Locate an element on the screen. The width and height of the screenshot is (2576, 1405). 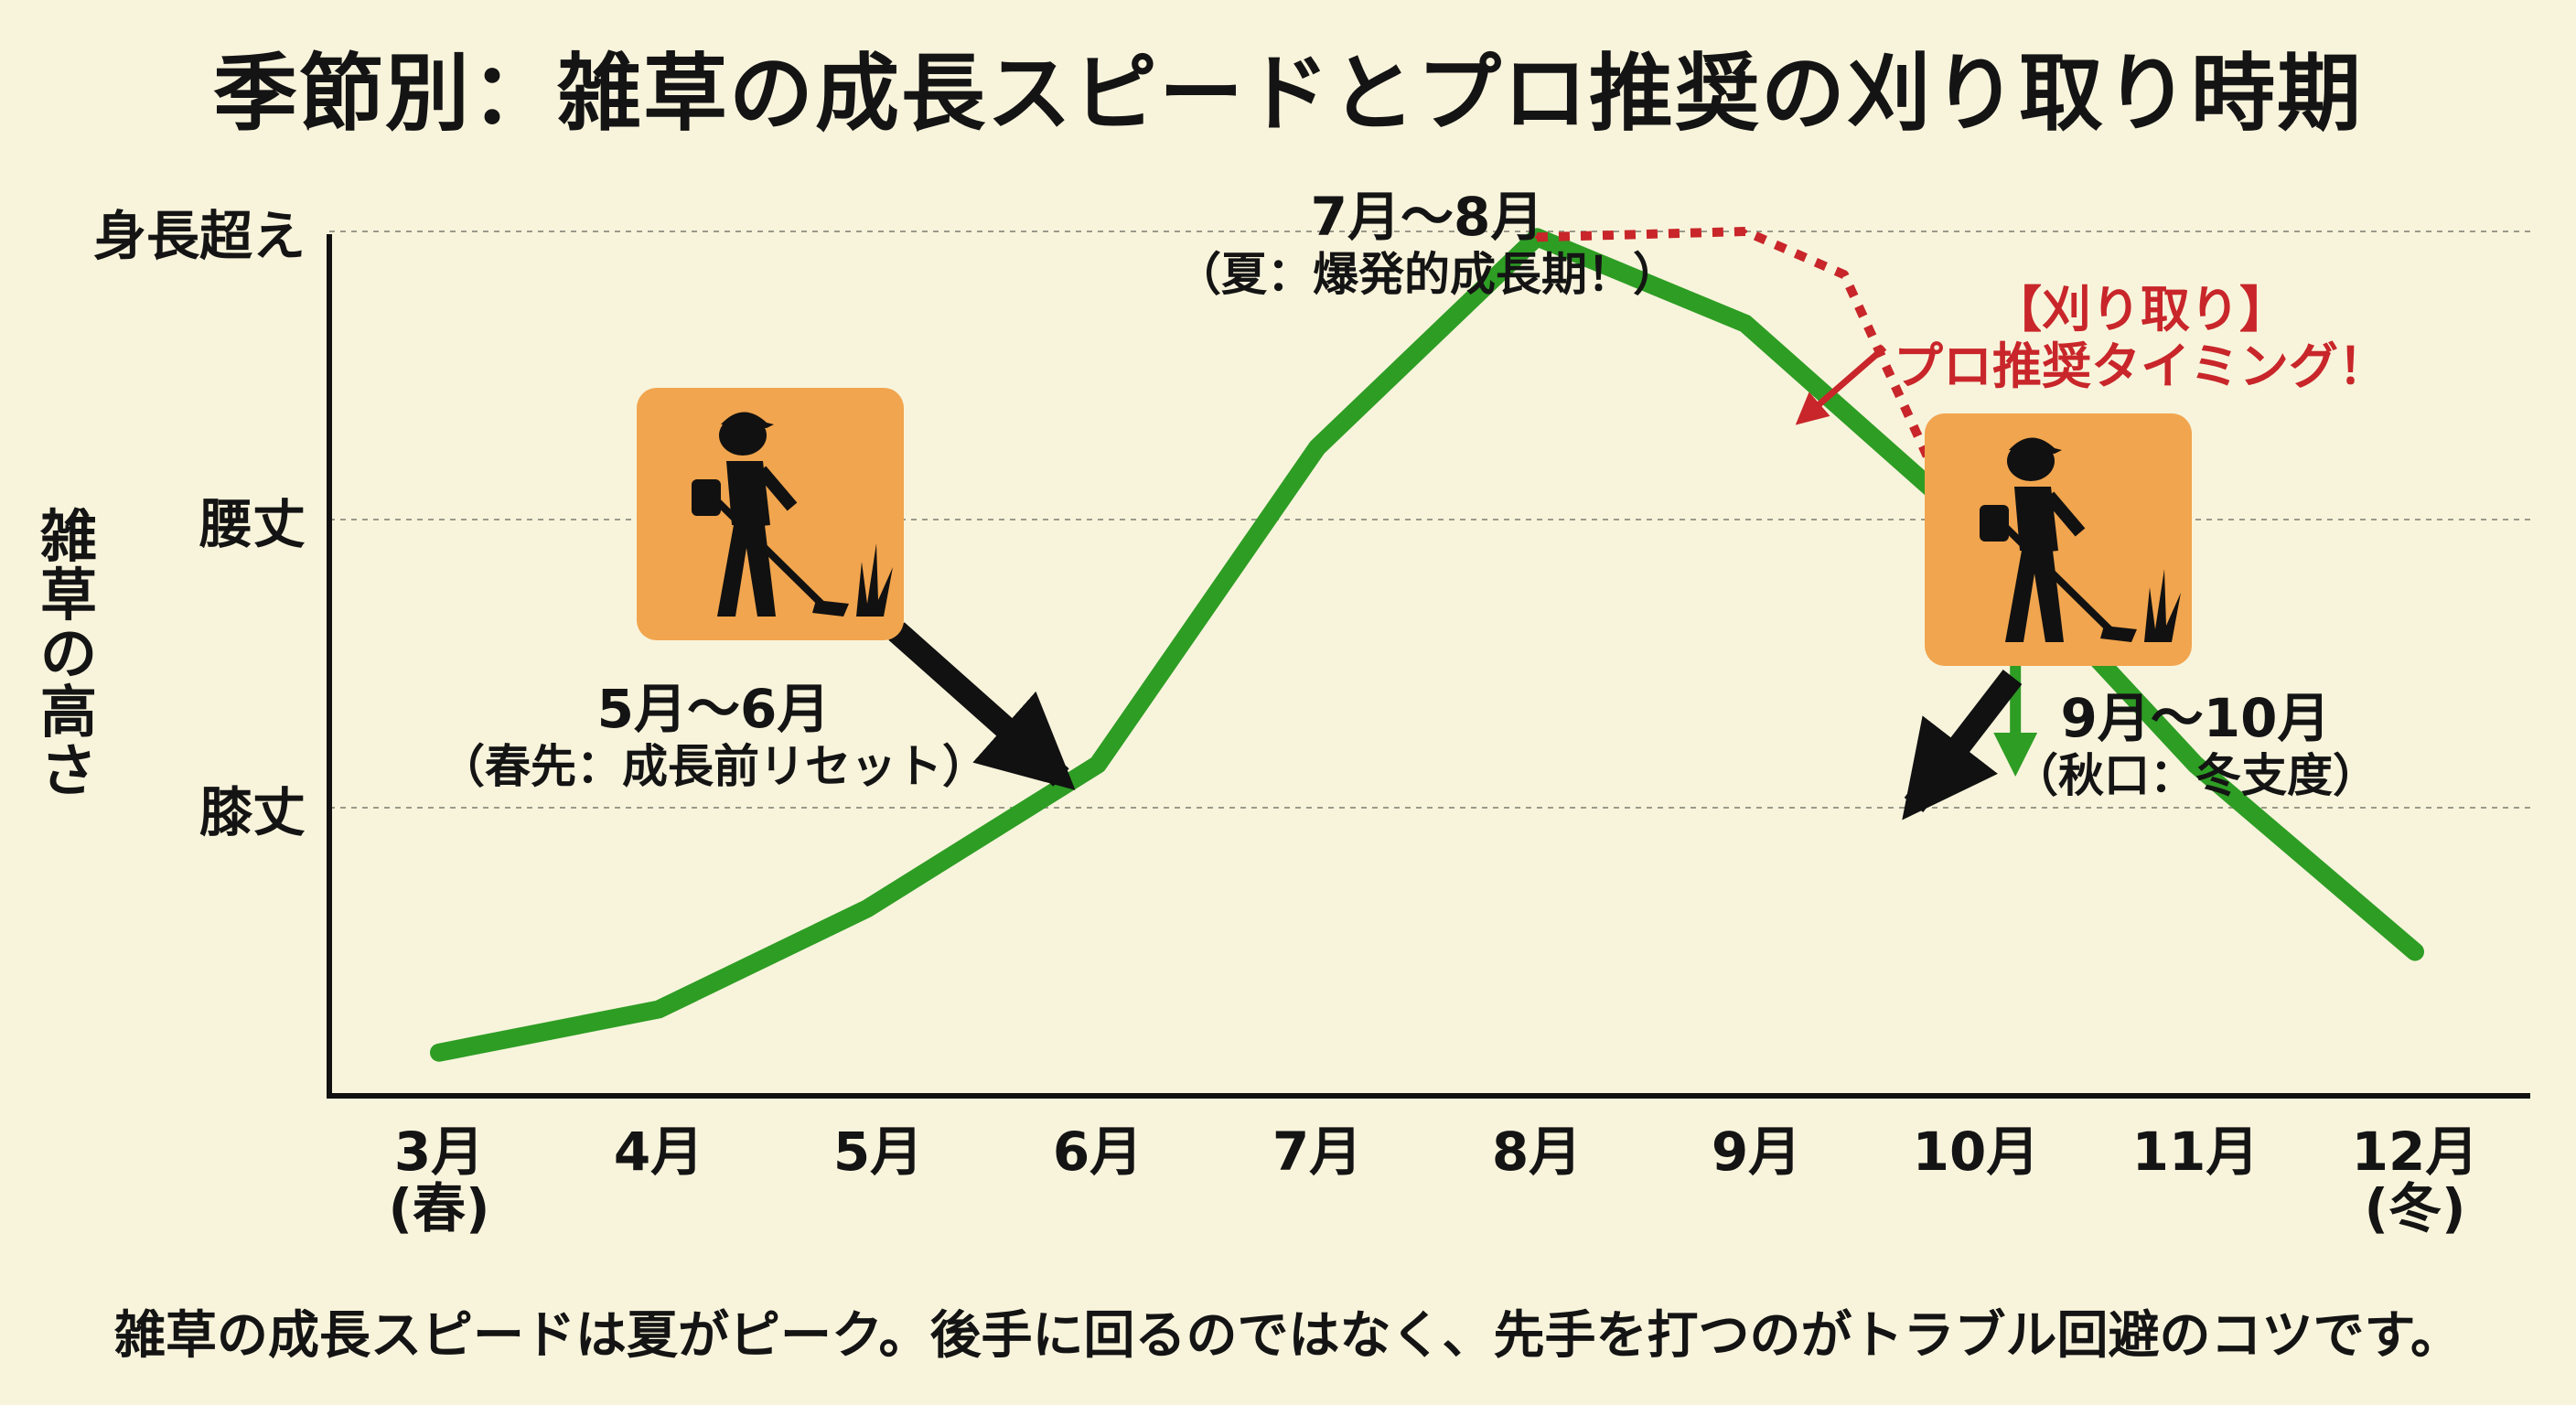
x-tick-label-4: 6月 is located at coordinates (1097, 1151).